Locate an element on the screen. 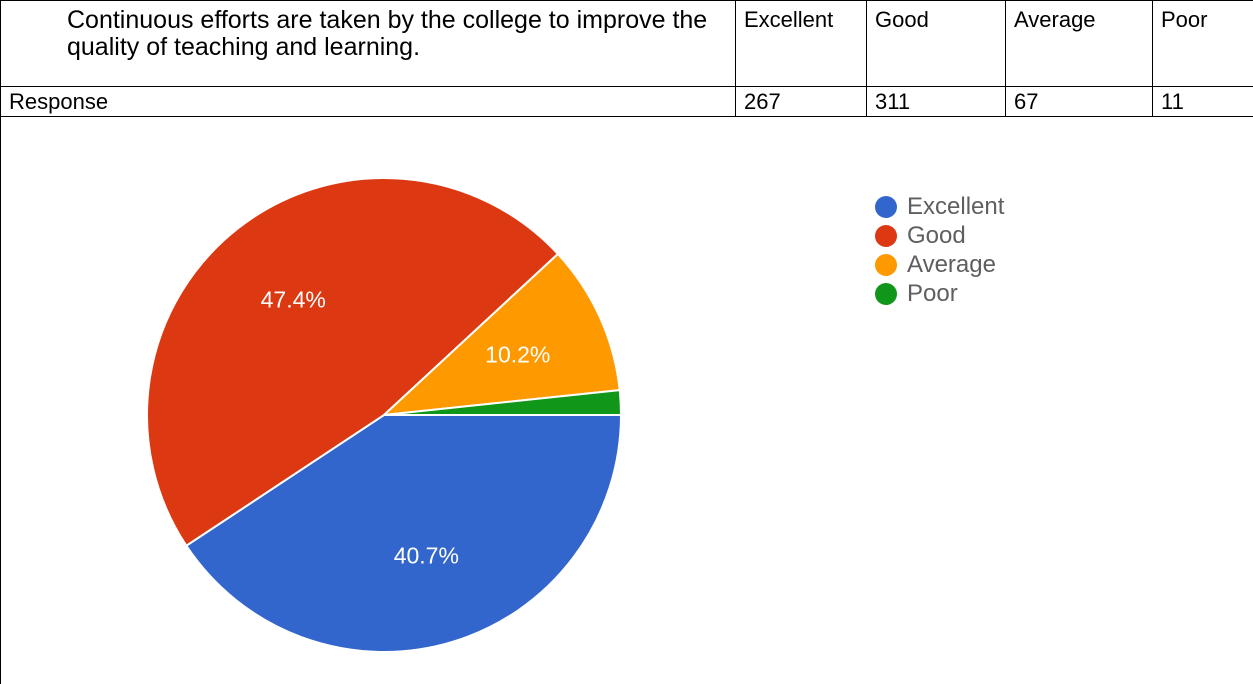 The width and height of the screenshot is (1253, 684). legend-swatch-poor is located at coordinates (886, 293).